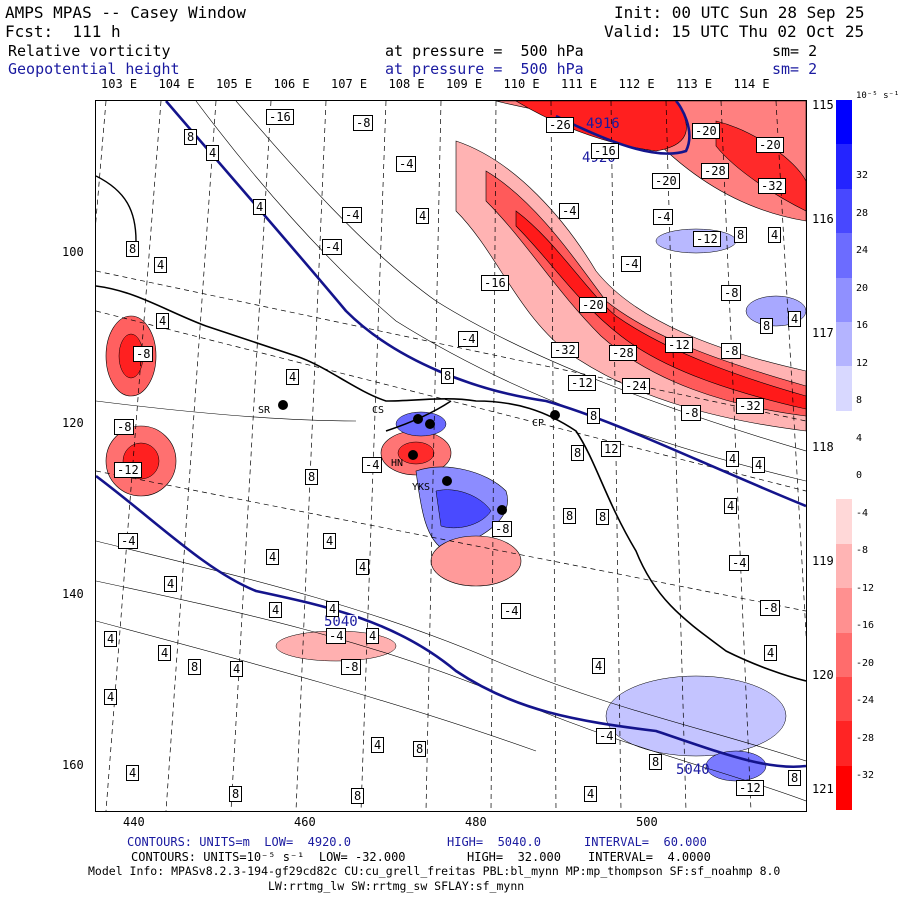 This screenshot has width=900, height=900. What do you see at coordinates (878, 96) in the screenshot?
I see `colorbar-unit: 10⁻⁵ s⁻¹` at bounding box center [878, 96].